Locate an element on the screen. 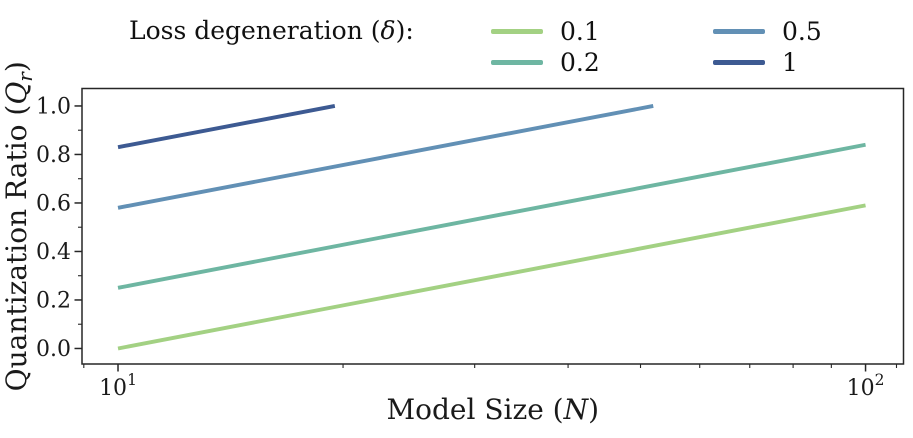 This screenshot has height=438, width=913. legend-title: Loss degeneration (δ): is located at coordinates (271, 30).